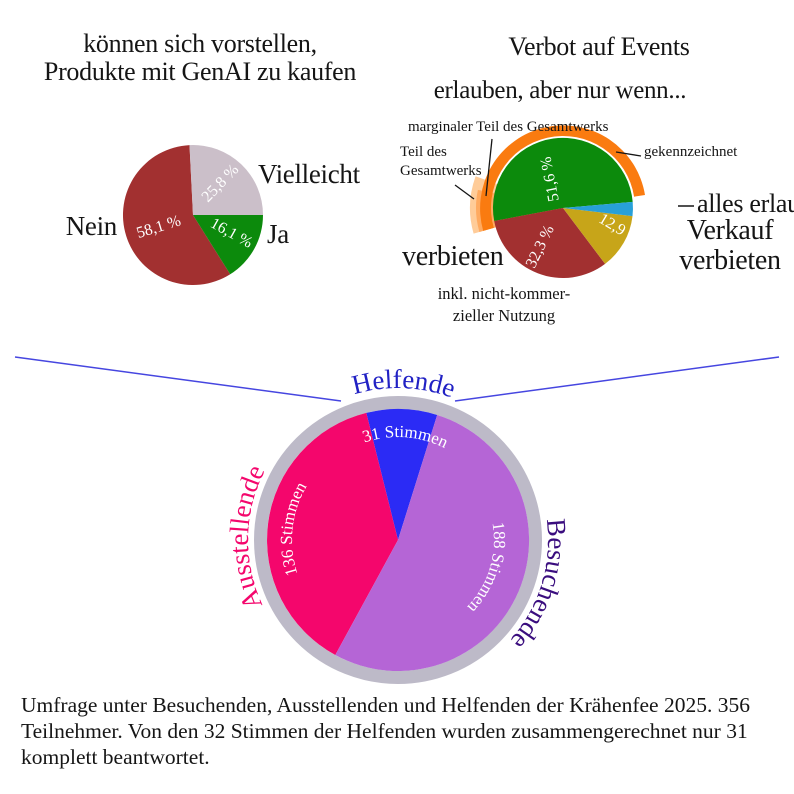  Describe the element at coordinates (402, 474) in the screenshot. I see `pie-slice-helfende` at that location.